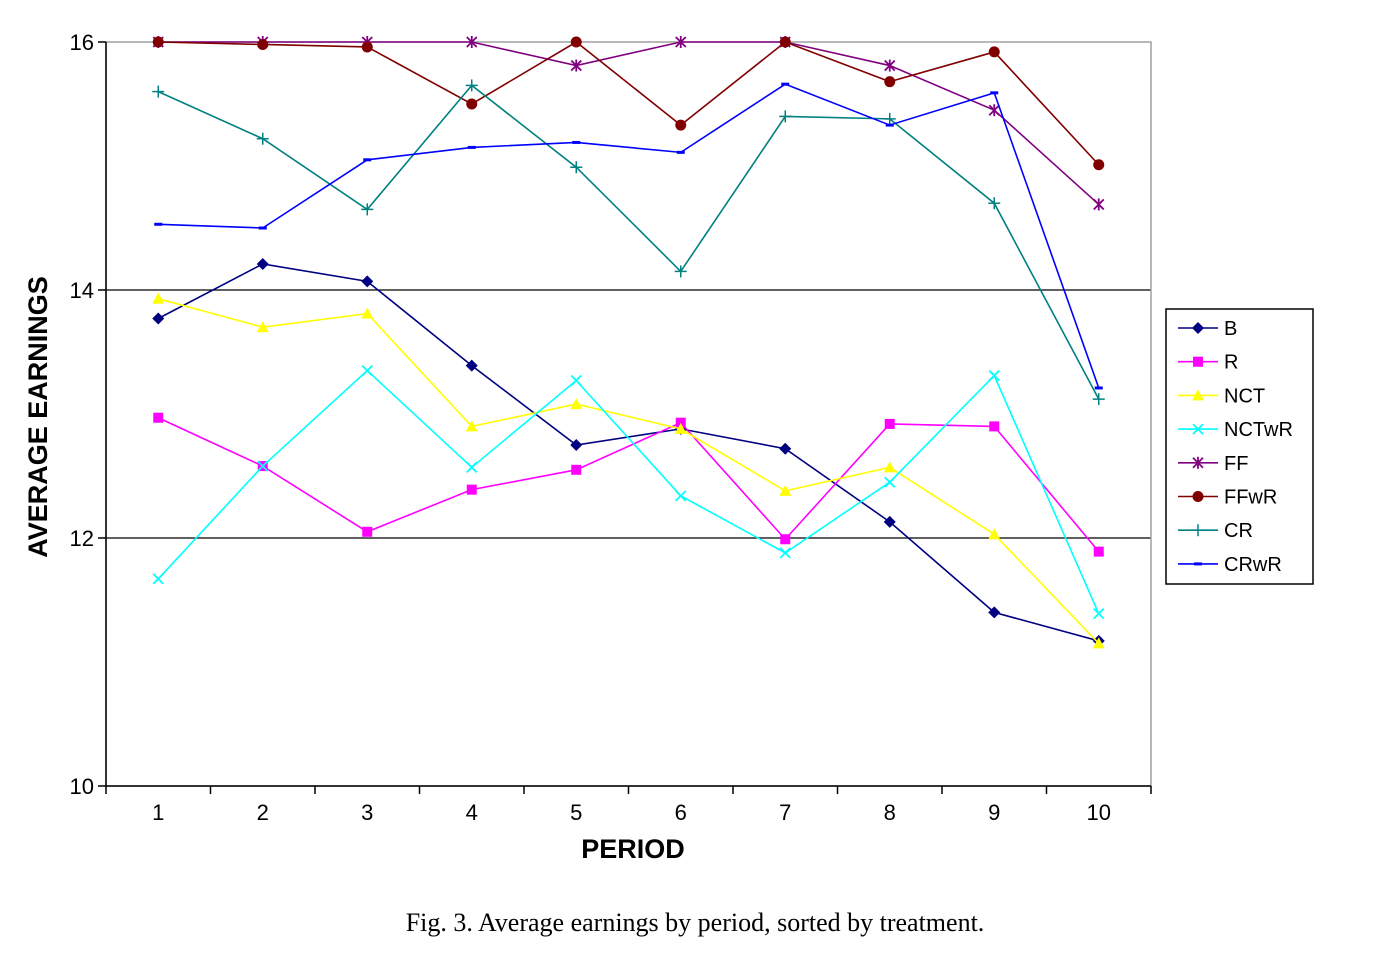 The height and width of the screenshot is (964, 1390). I want to click on x-tick-label: 6, so click(681, 812).